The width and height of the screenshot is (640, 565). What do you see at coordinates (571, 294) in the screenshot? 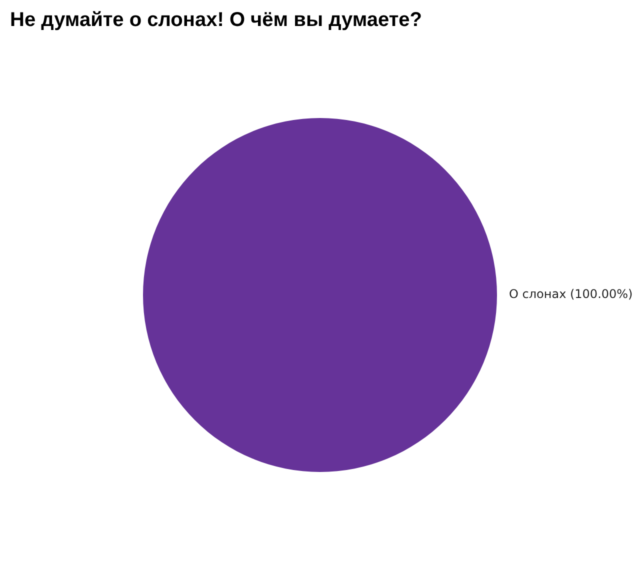
I see `slice-label: О слонах (100.00%)` at bounding box center [571, 294].